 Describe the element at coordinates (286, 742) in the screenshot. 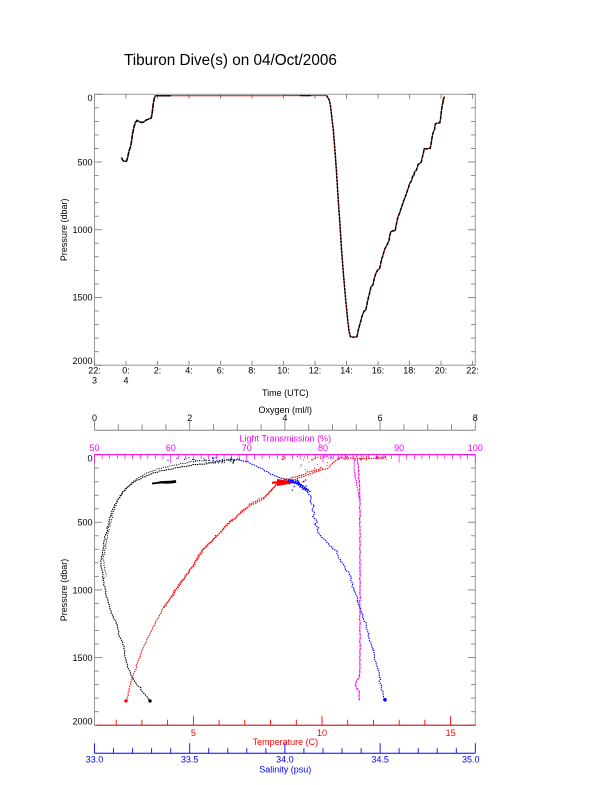

I see `svg-text: Temperature (C)` at that location.